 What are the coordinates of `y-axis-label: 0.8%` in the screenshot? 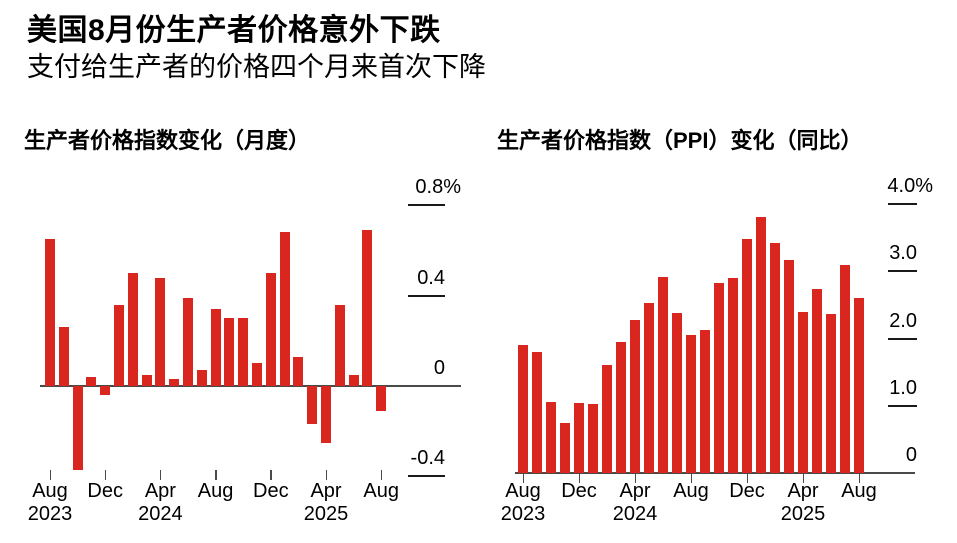 It's located at (438, 187).